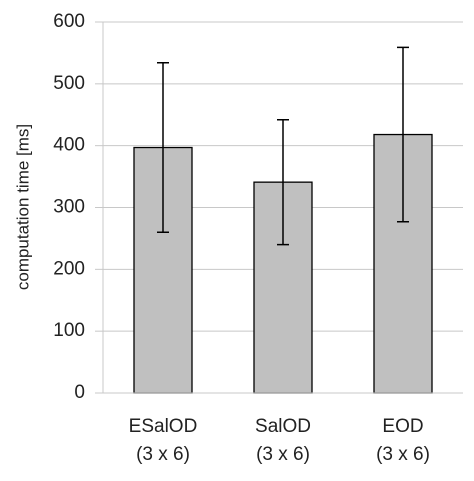 This screenshot has width=474, height=481. I want to click on x-tick-label: ESalOD (3 x 6), so click(163, 440).